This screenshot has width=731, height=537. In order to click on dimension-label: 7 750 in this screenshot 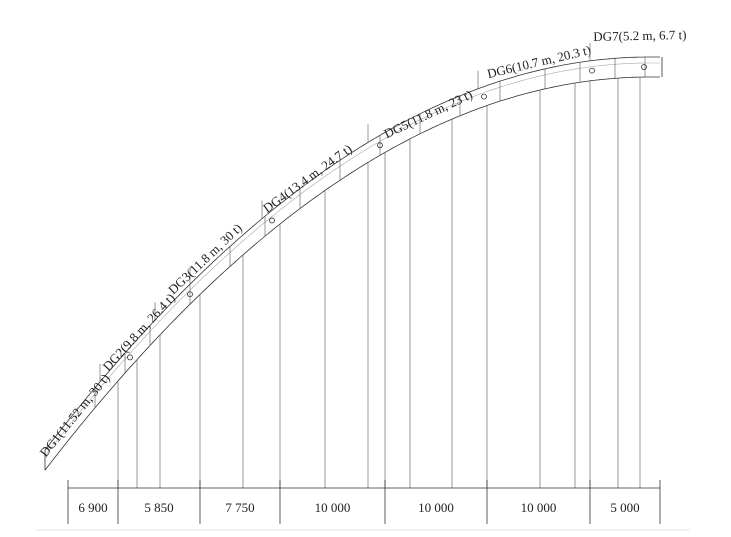, I will do `click(239, 507)`.